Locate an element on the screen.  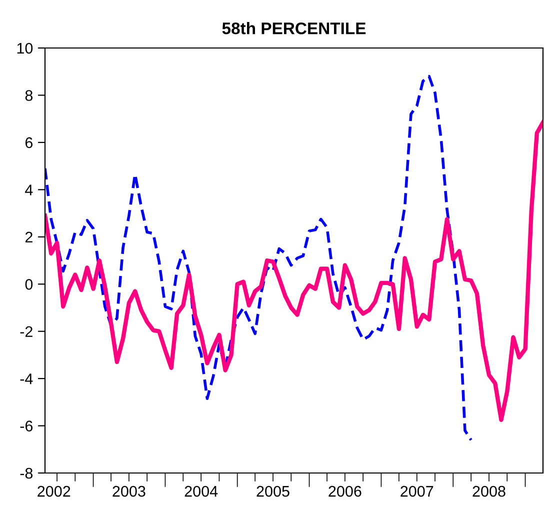
y-tick-label: 10 is located at coordinates (25, 48).